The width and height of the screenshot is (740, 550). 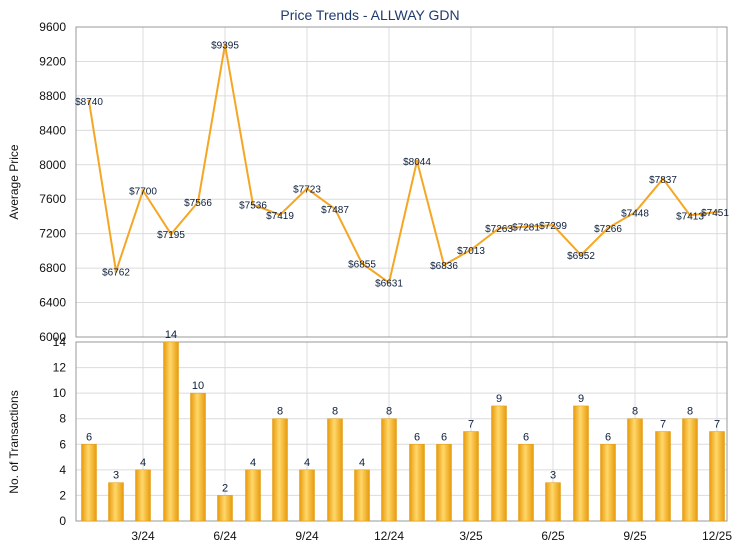 What do you see at coordinates (62, 495) in the screenshot?
I see `transactions-y-tick-label: 2` at bounding box center [62, 495].